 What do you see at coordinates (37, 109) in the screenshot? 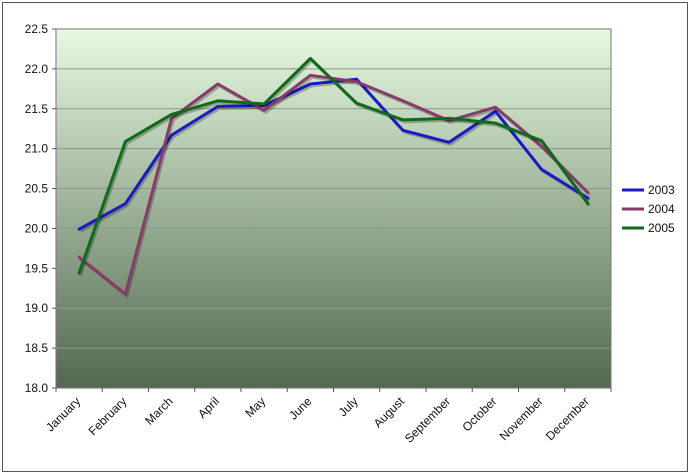
I see `y-tick-label: 21.5` at bounding box center [37, 109].